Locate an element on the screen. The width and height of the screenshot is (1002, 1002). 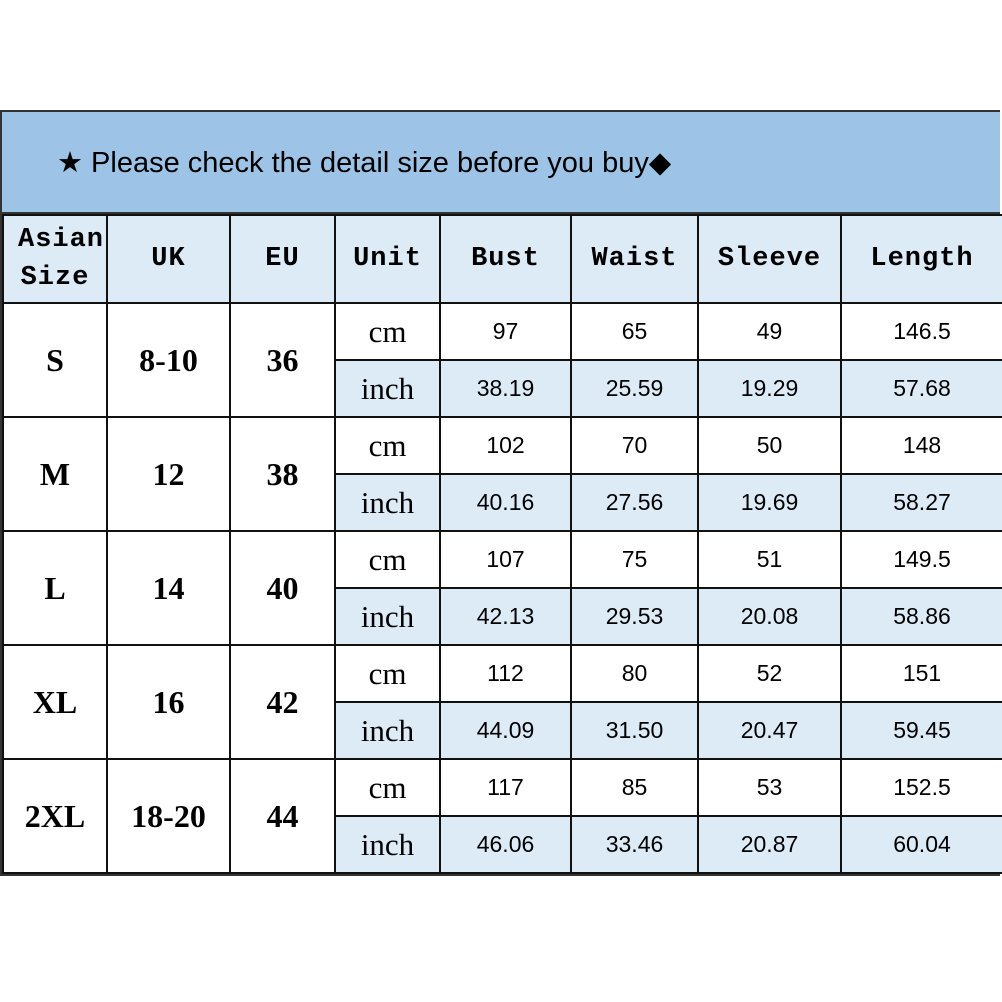
bust-cell: 112 is located at coordinates (505, 673).